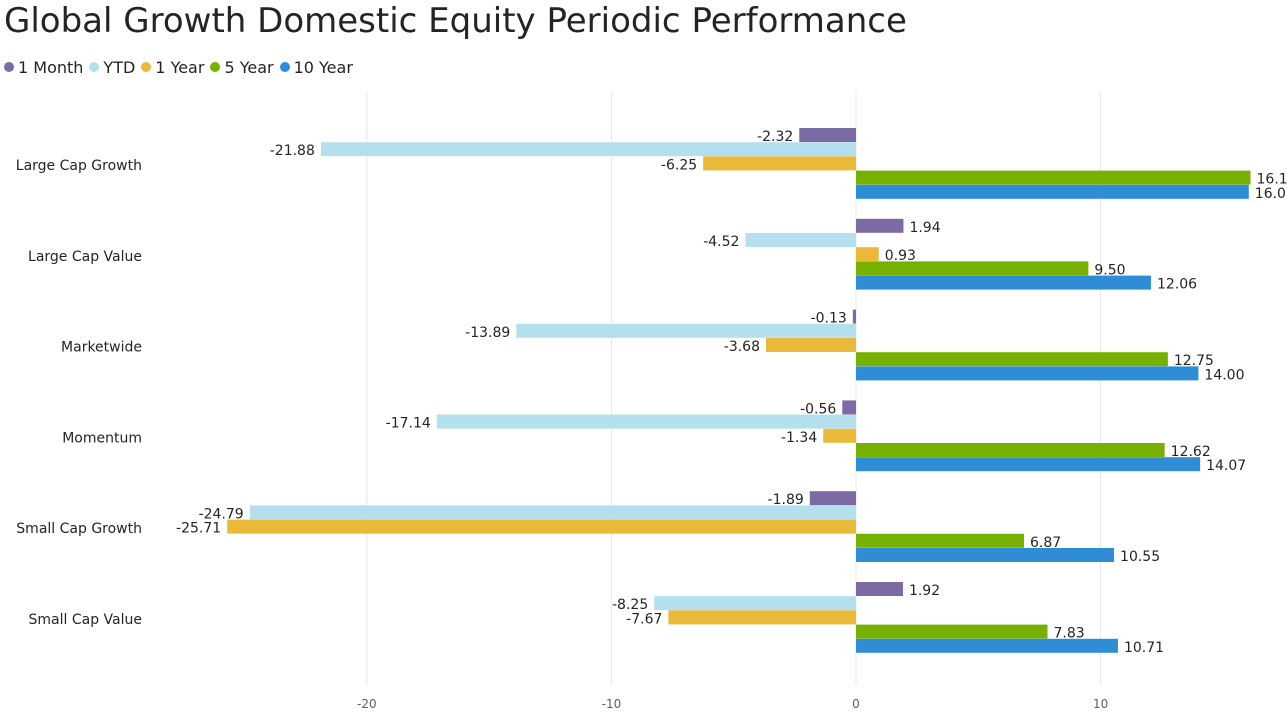 This screenshot has height=714, width=1287. Describe the element at coordinates (786, 500) in the screenshot. I see `data-label: -1.89` at that location.